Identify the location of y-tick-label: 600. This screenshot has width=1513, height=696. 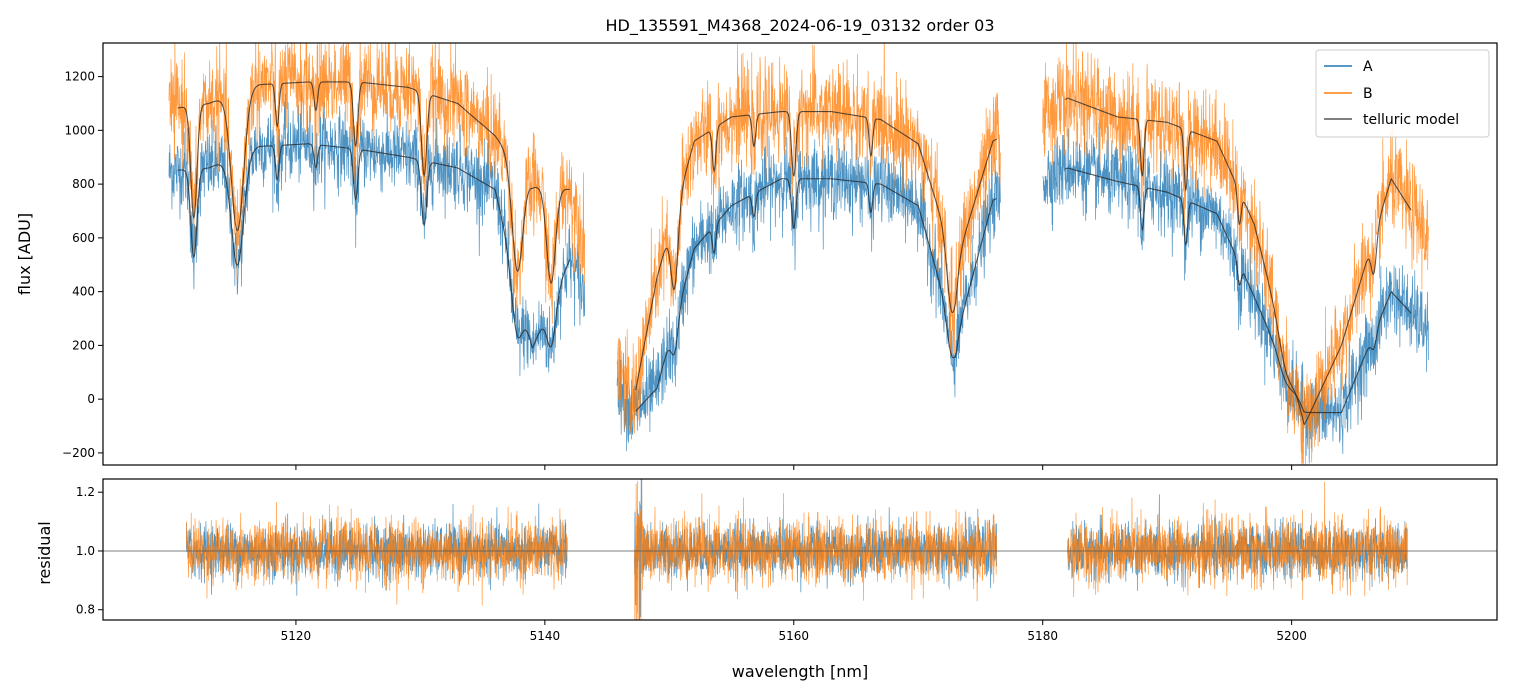
(83, 238).